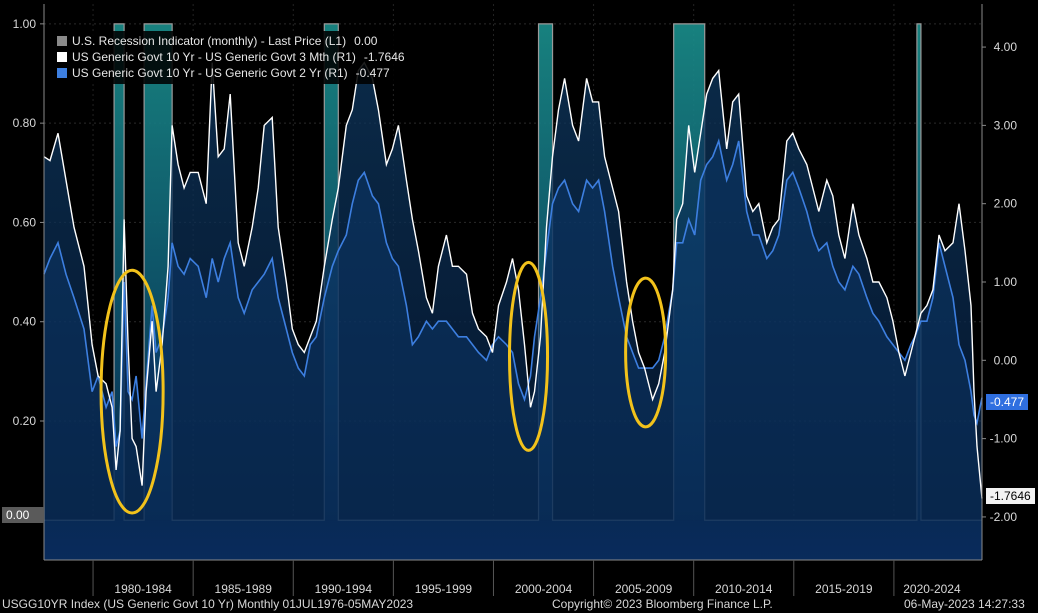 This screenshot has height=613, width=1038. What do you see at coordinates (1010, 496) in the screenshot?
I see `white-last-value-tag: -1.7646` at bounding box center [1010, 496].